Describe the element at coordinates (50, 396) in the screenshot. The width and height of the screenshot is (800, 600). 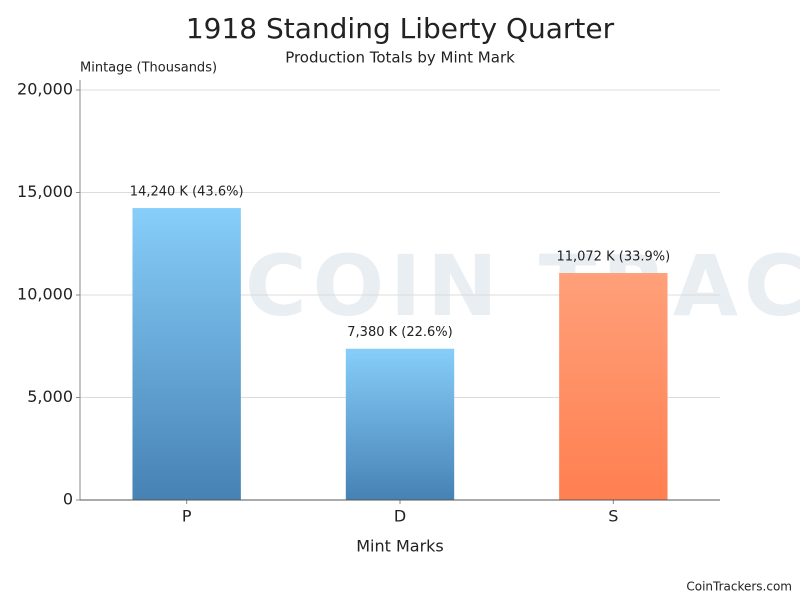
I see `y-tick-label: 5,000` at that location.